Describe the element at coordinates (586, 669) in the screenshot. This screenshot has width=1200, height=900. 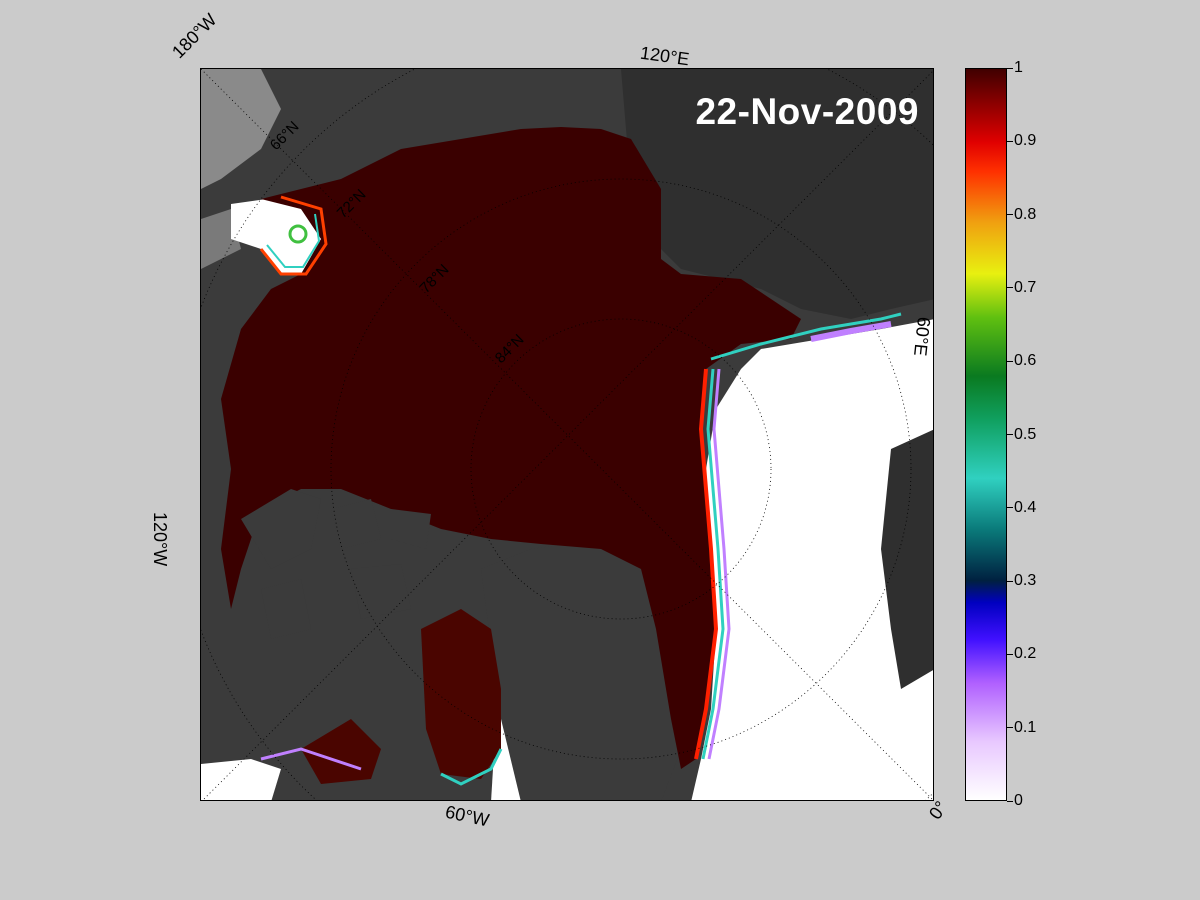
I see `land-greenland` at that location.